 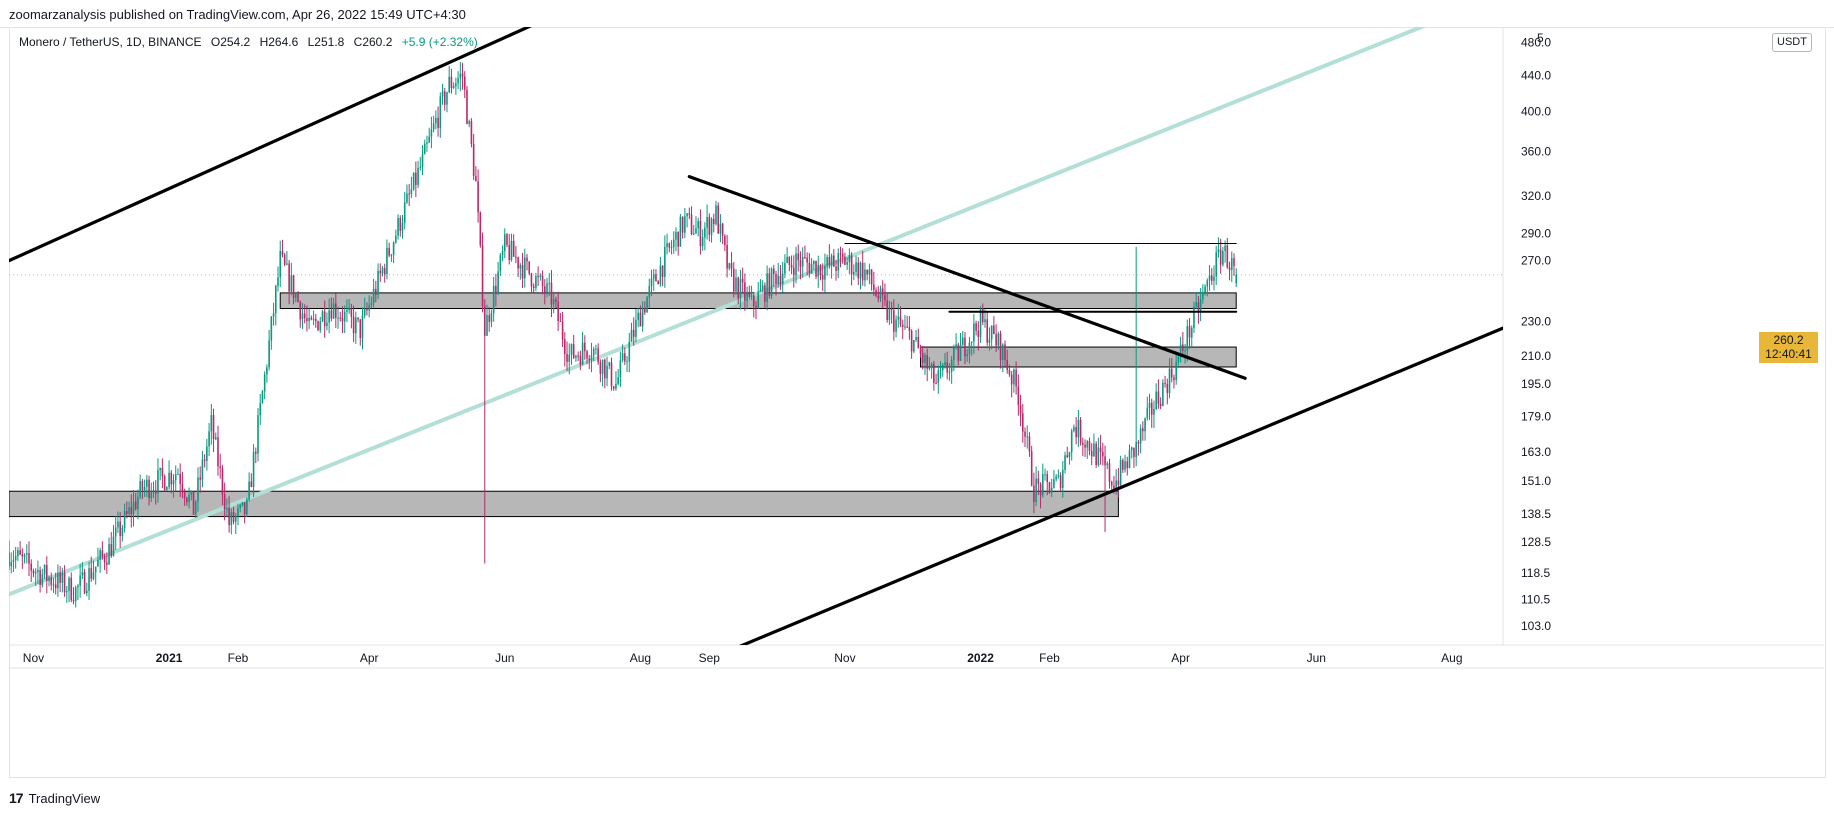 I want to click on y-tick-label: 195.0, so click(x=1536, y=384).